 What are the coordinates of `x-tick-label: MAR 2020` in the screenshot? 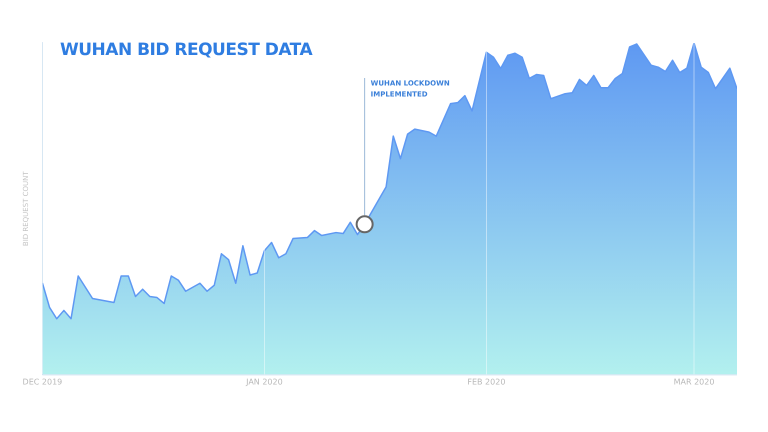 It's located at (694, 381).